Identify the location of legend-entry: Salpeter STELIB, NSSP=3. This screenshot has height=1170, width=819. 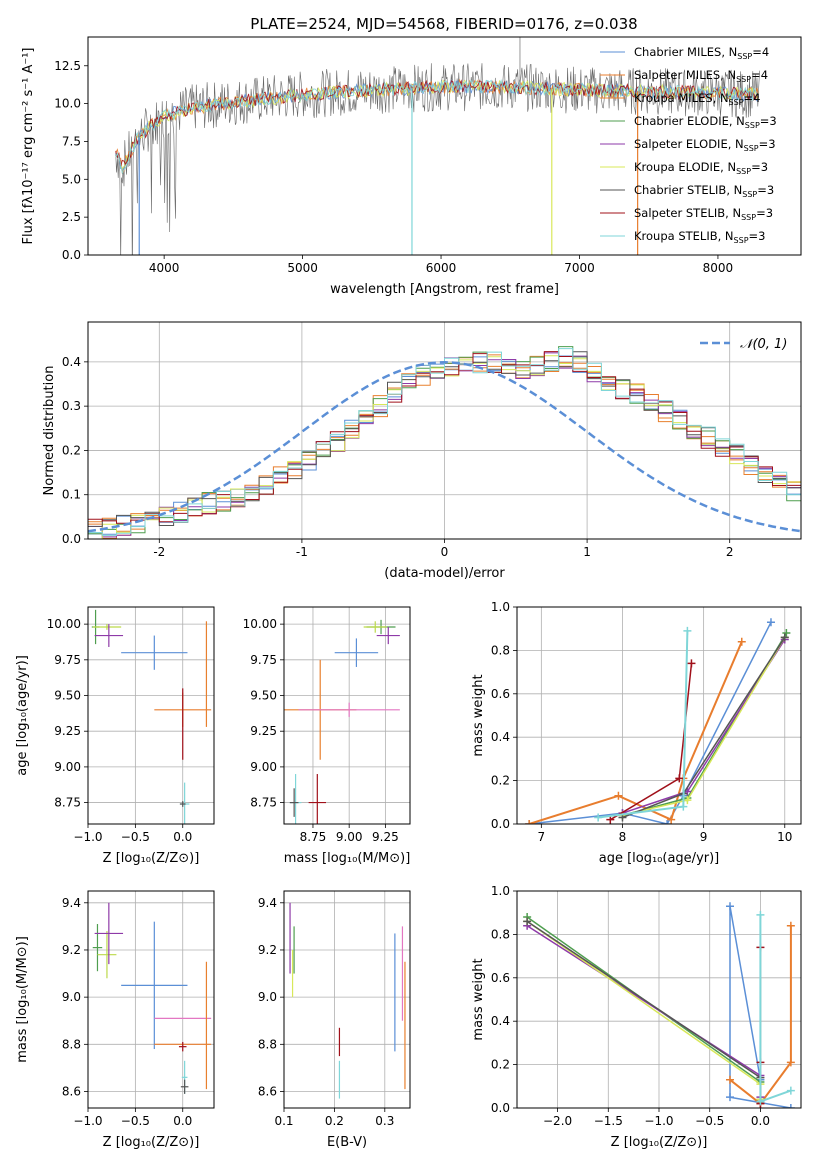
(703, 214).